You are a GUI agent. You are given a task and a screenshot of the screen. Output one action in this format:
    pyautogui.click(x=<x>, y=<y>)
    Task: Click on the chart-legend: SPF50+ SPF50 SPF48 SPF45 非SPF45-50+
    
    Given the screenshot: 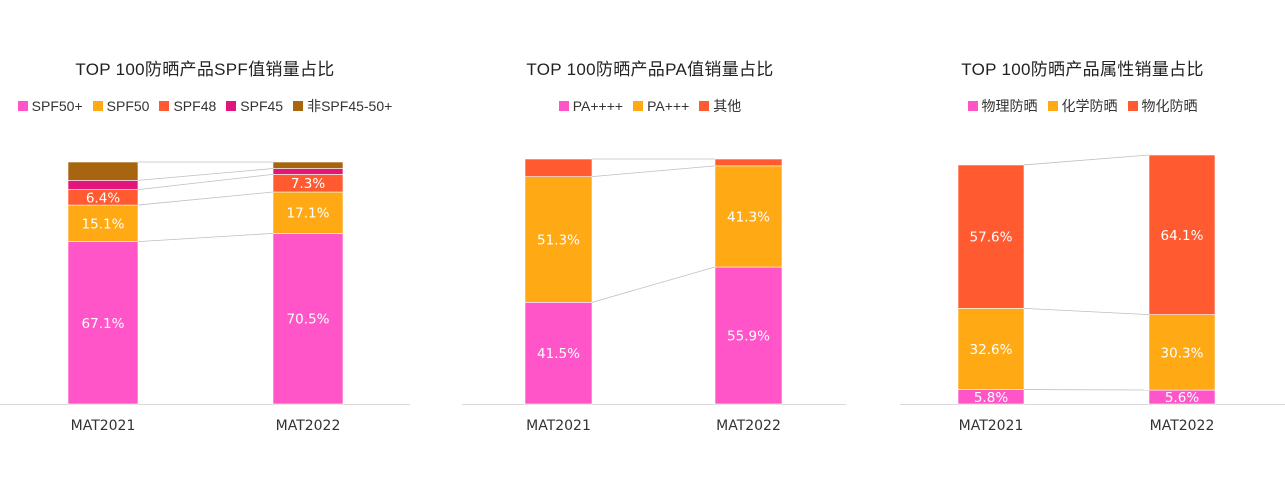 What is the action you would take?
    pyautogui.click(x=205, y=106)
    